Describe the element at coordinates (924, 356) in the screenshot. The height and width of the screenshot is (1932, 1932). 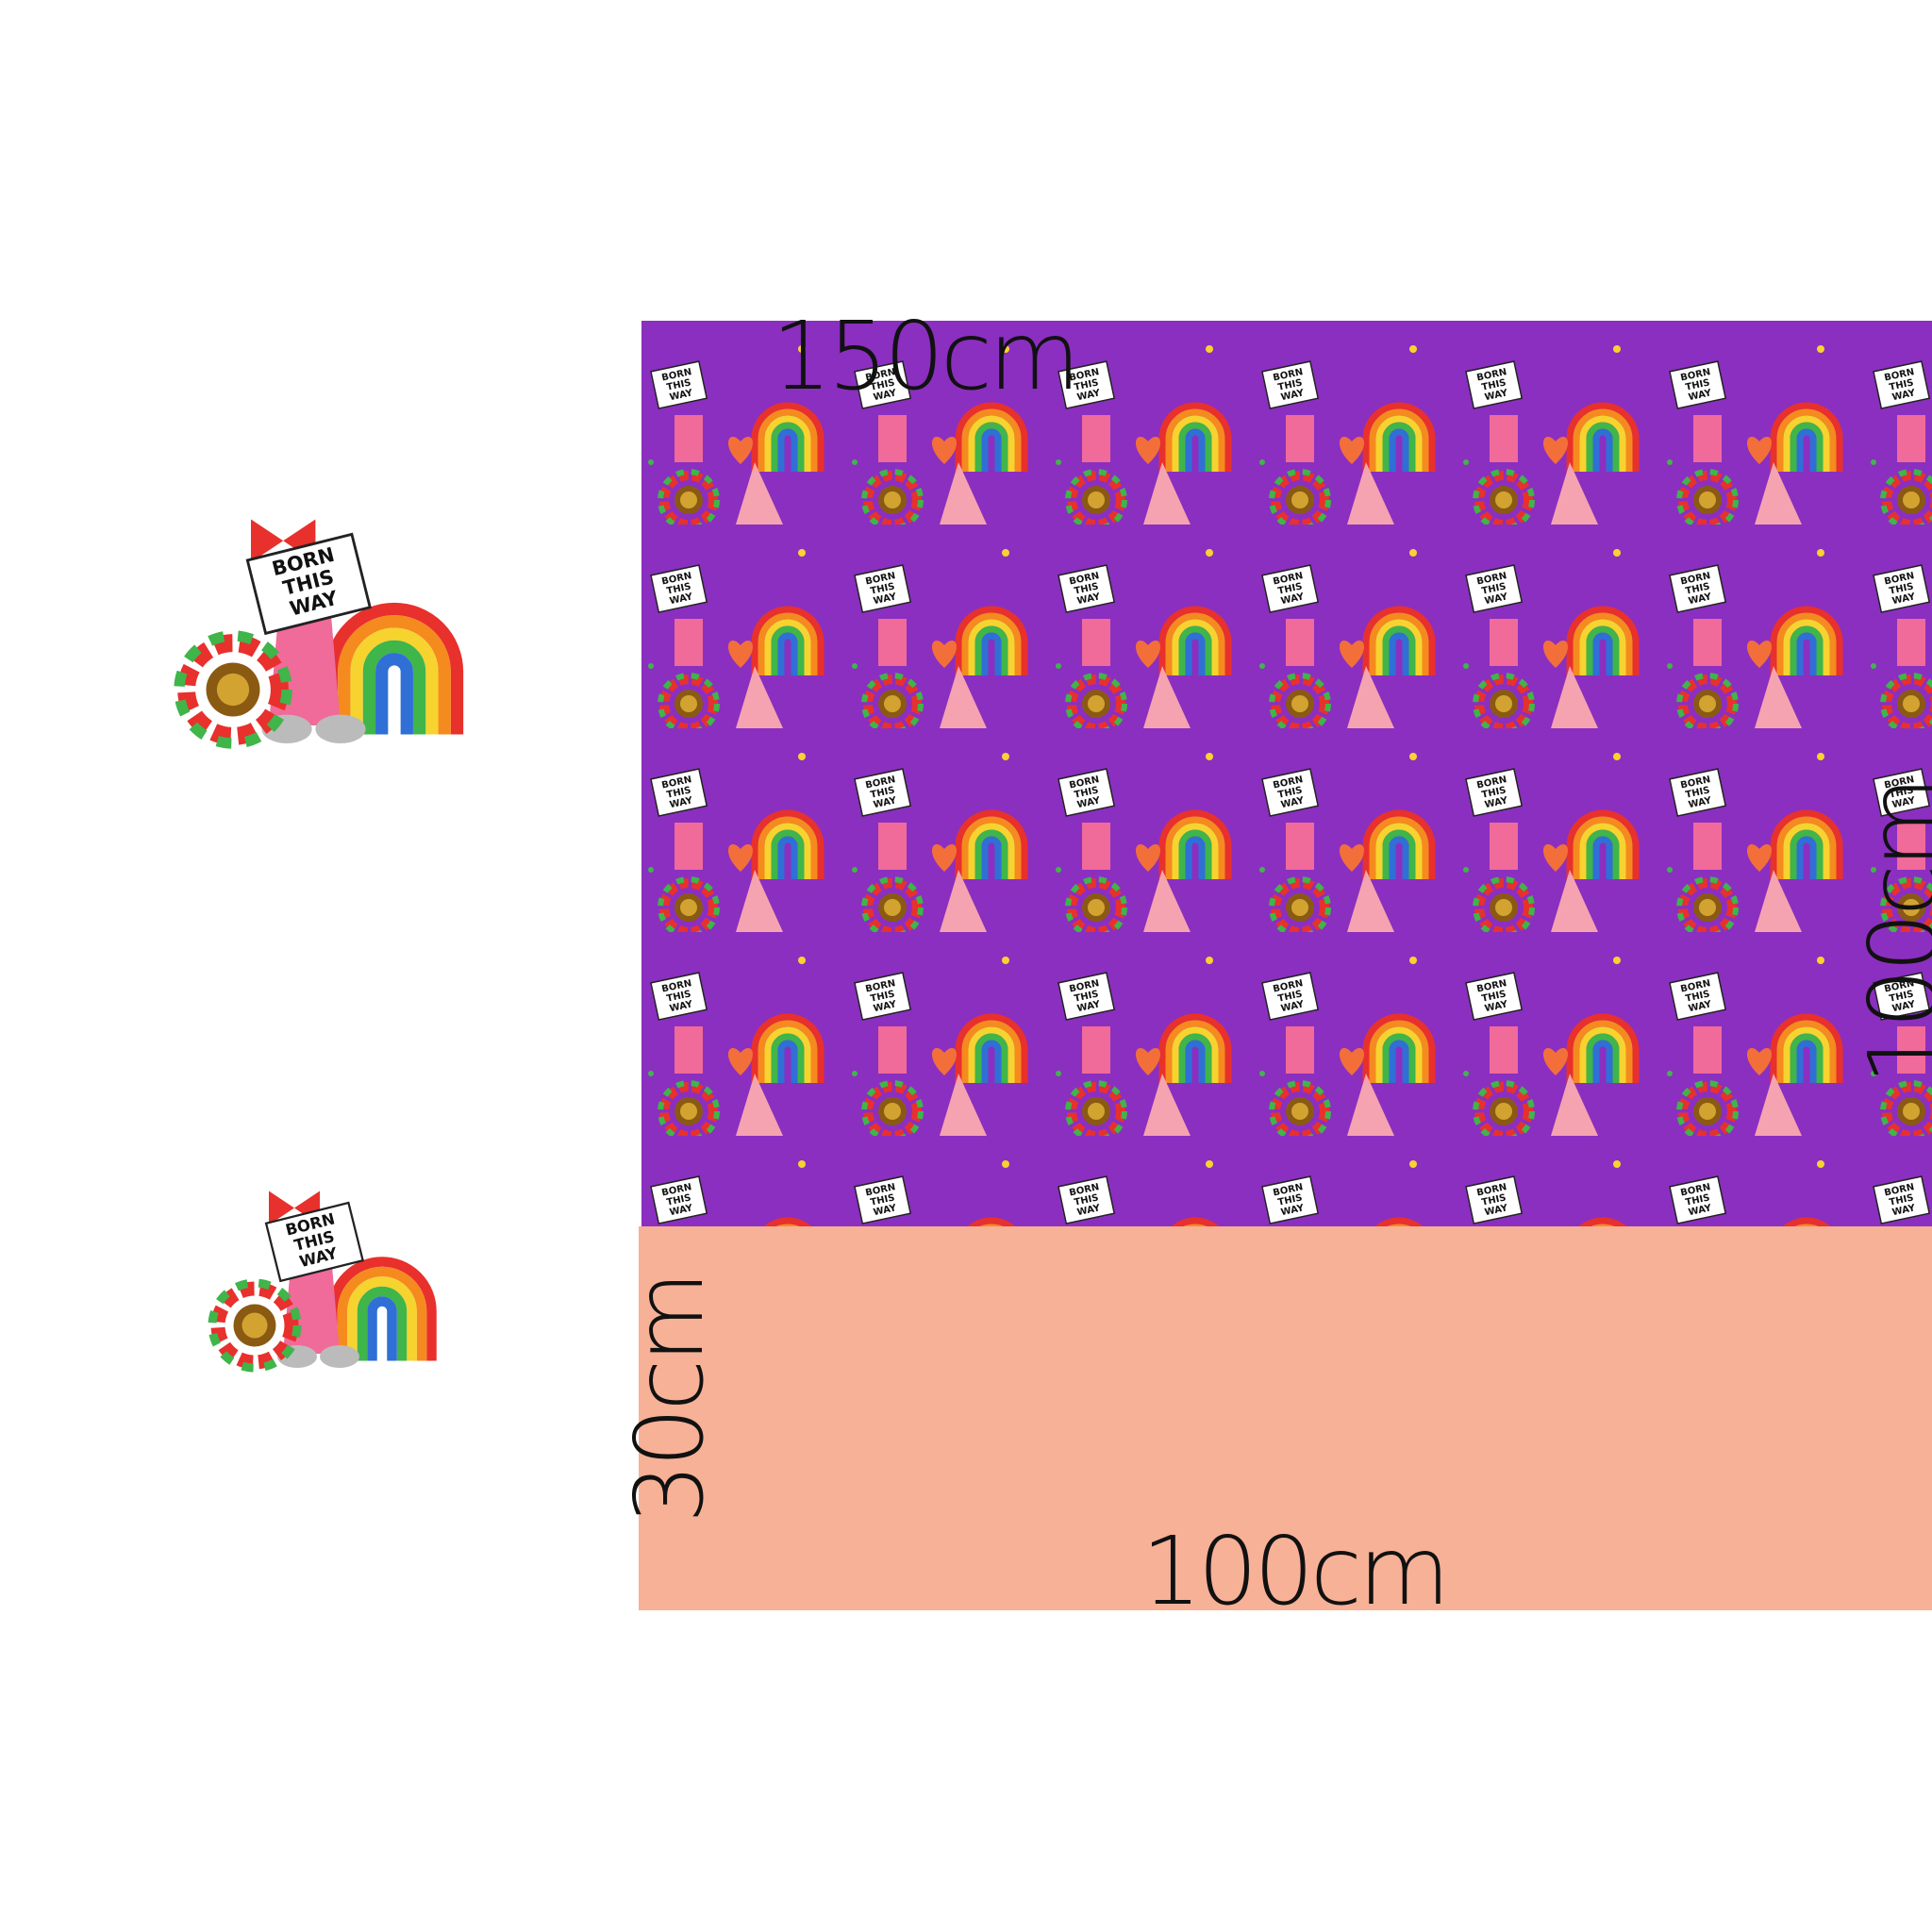
I see `dimension-label: 150cm` at that location.